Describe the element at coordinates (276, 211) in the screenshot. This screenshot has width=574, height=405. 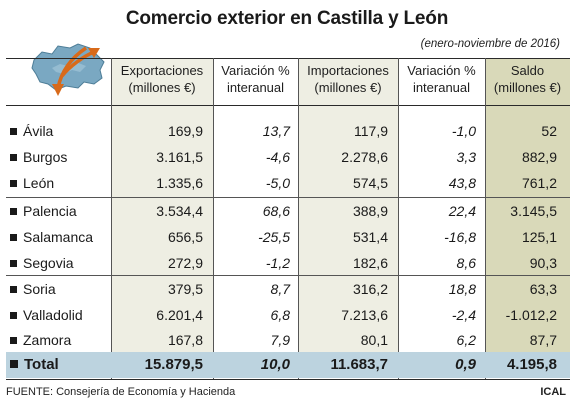
I see `variacion-exp-value: 68,6` at that location.